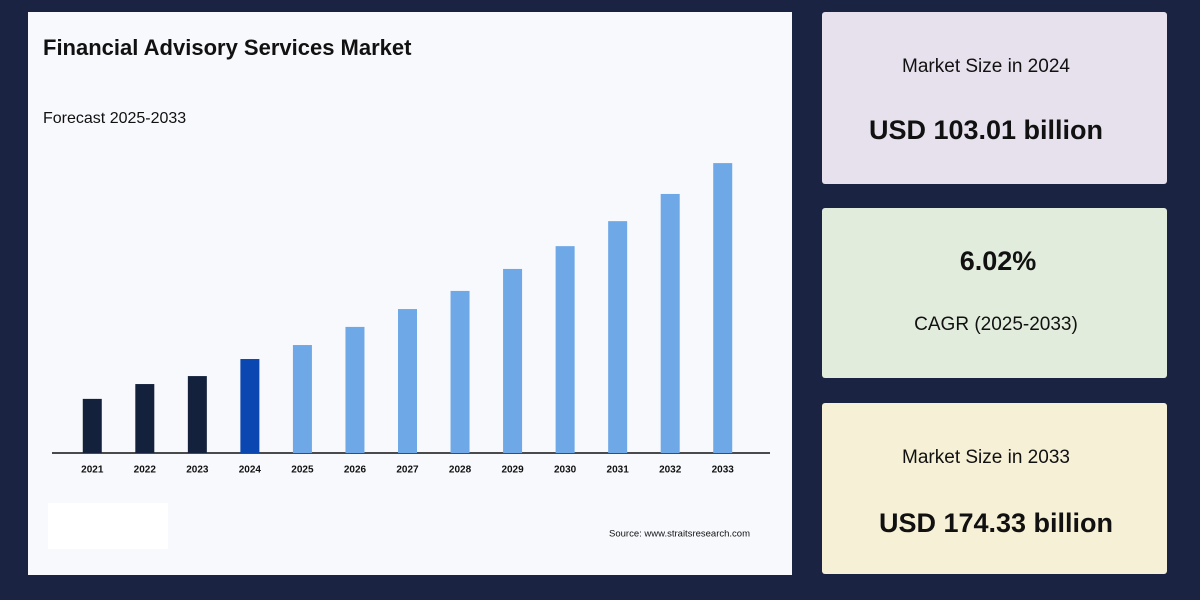  What do you see at coordinates (355, 470) in the screenshot?
I see `x-tick-label: 2026` at bounding box center [355, 470].